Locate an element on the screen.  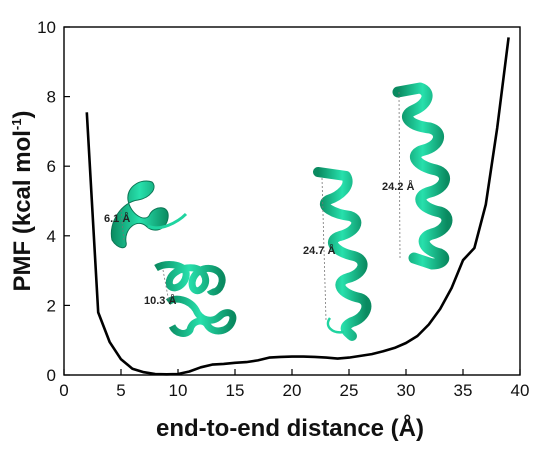
x-tick-label: 25 is located at coordinates (349, 390).